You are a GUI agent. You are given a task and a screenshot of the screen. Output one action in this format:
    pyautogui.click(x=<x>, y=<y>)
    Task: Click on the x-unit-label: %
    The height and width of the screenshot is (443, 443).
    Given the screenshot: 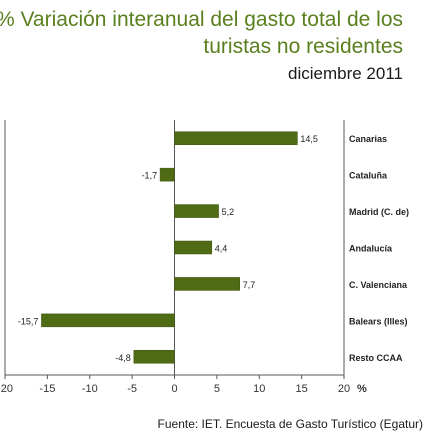 What is the action you would take?
    pyautogui.click(x=362, y=389)
    